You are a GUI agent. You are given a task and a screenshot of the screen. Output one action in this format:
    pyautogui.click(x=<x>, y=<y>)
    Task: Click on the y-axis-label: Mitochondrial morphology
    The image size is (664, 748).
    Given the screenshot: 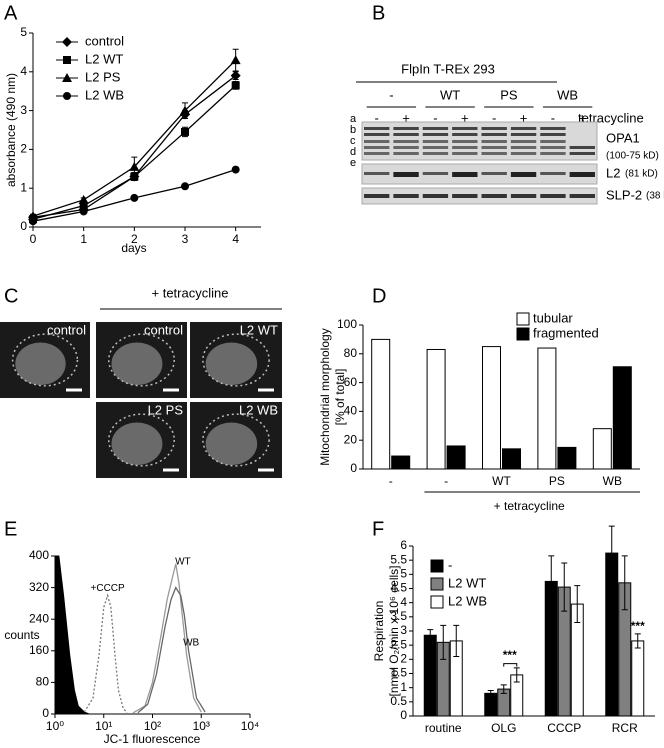 What is the action you would take?
    pyautogui.click(x=325, y=396)
    